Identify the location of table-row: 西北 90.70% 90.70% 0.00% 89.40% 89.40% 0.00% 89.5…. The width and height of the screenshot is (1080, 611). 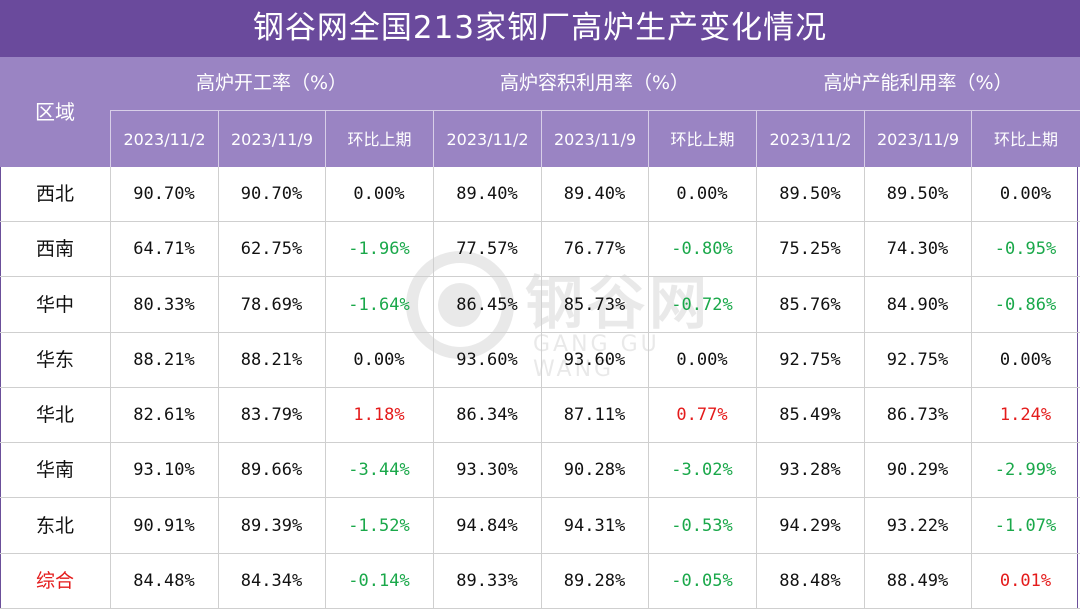
(540, 194).